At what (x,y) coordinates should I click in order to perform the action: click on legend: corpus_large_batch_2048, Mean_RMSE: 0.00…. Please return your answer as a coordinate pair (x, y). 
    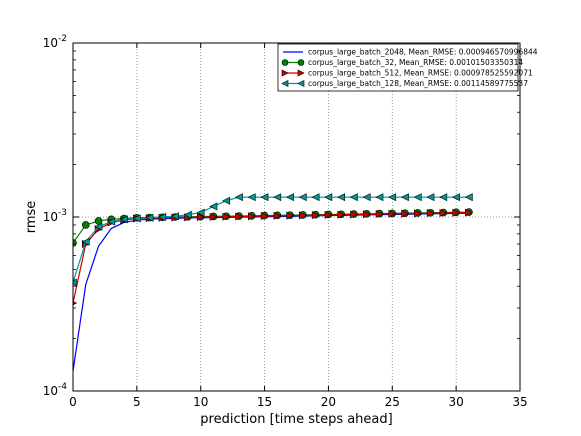
    Looking at the image, I should click on (407, 67).